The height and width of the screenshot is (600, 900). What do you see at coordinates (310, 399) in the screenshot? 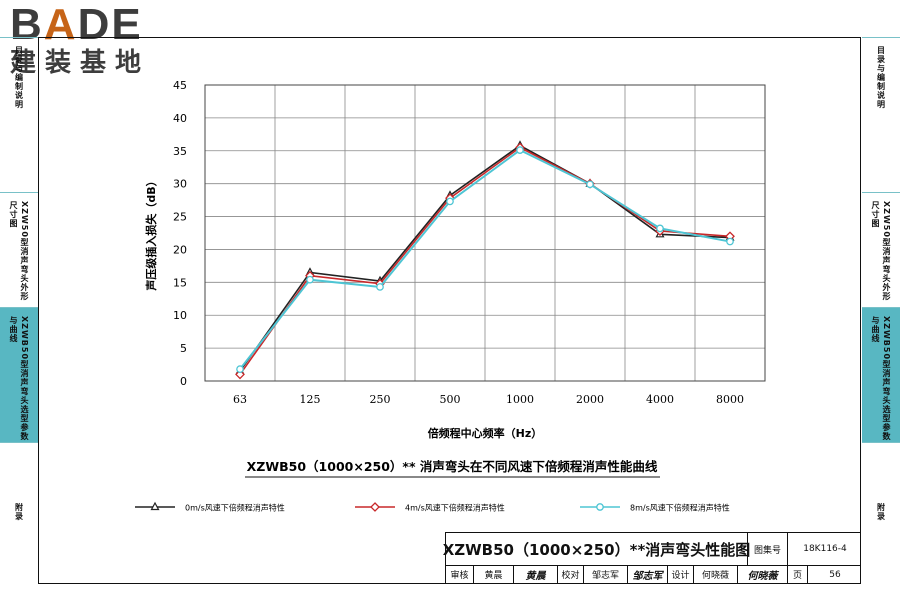
I see `x-tick-label: 125` at bounding box center [310, 399].